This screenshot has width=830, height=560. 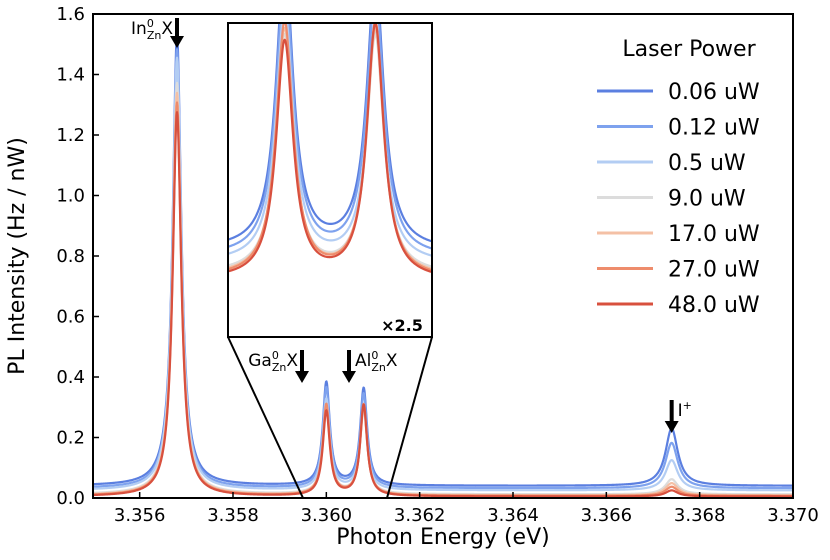 What do you see at coordinates (233, 515) in the screenshot?
I see `x-tick-label: 3.358` at bounding box center [233, 515].